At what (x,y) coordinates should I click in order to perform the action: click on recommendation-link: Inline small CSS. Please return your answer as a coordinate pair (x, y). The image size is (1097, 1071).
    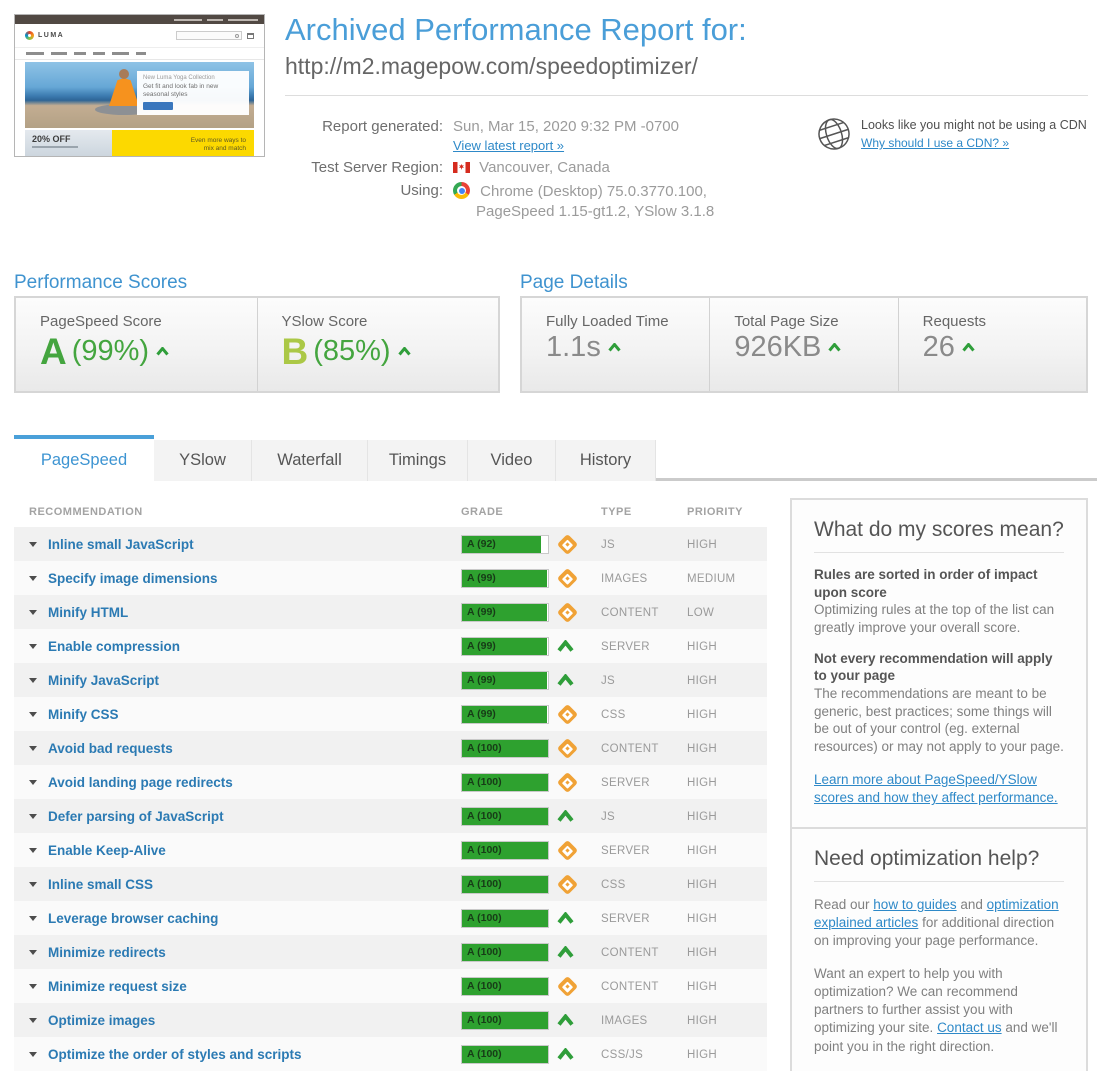
    Looking at the image, I should click on (101, 884).